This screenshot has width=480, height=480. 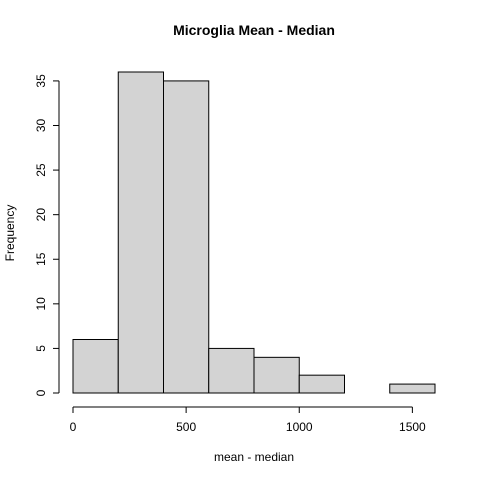 I want to click on x-axis: 0 500 1000 1500, so click(x=248, y=420).